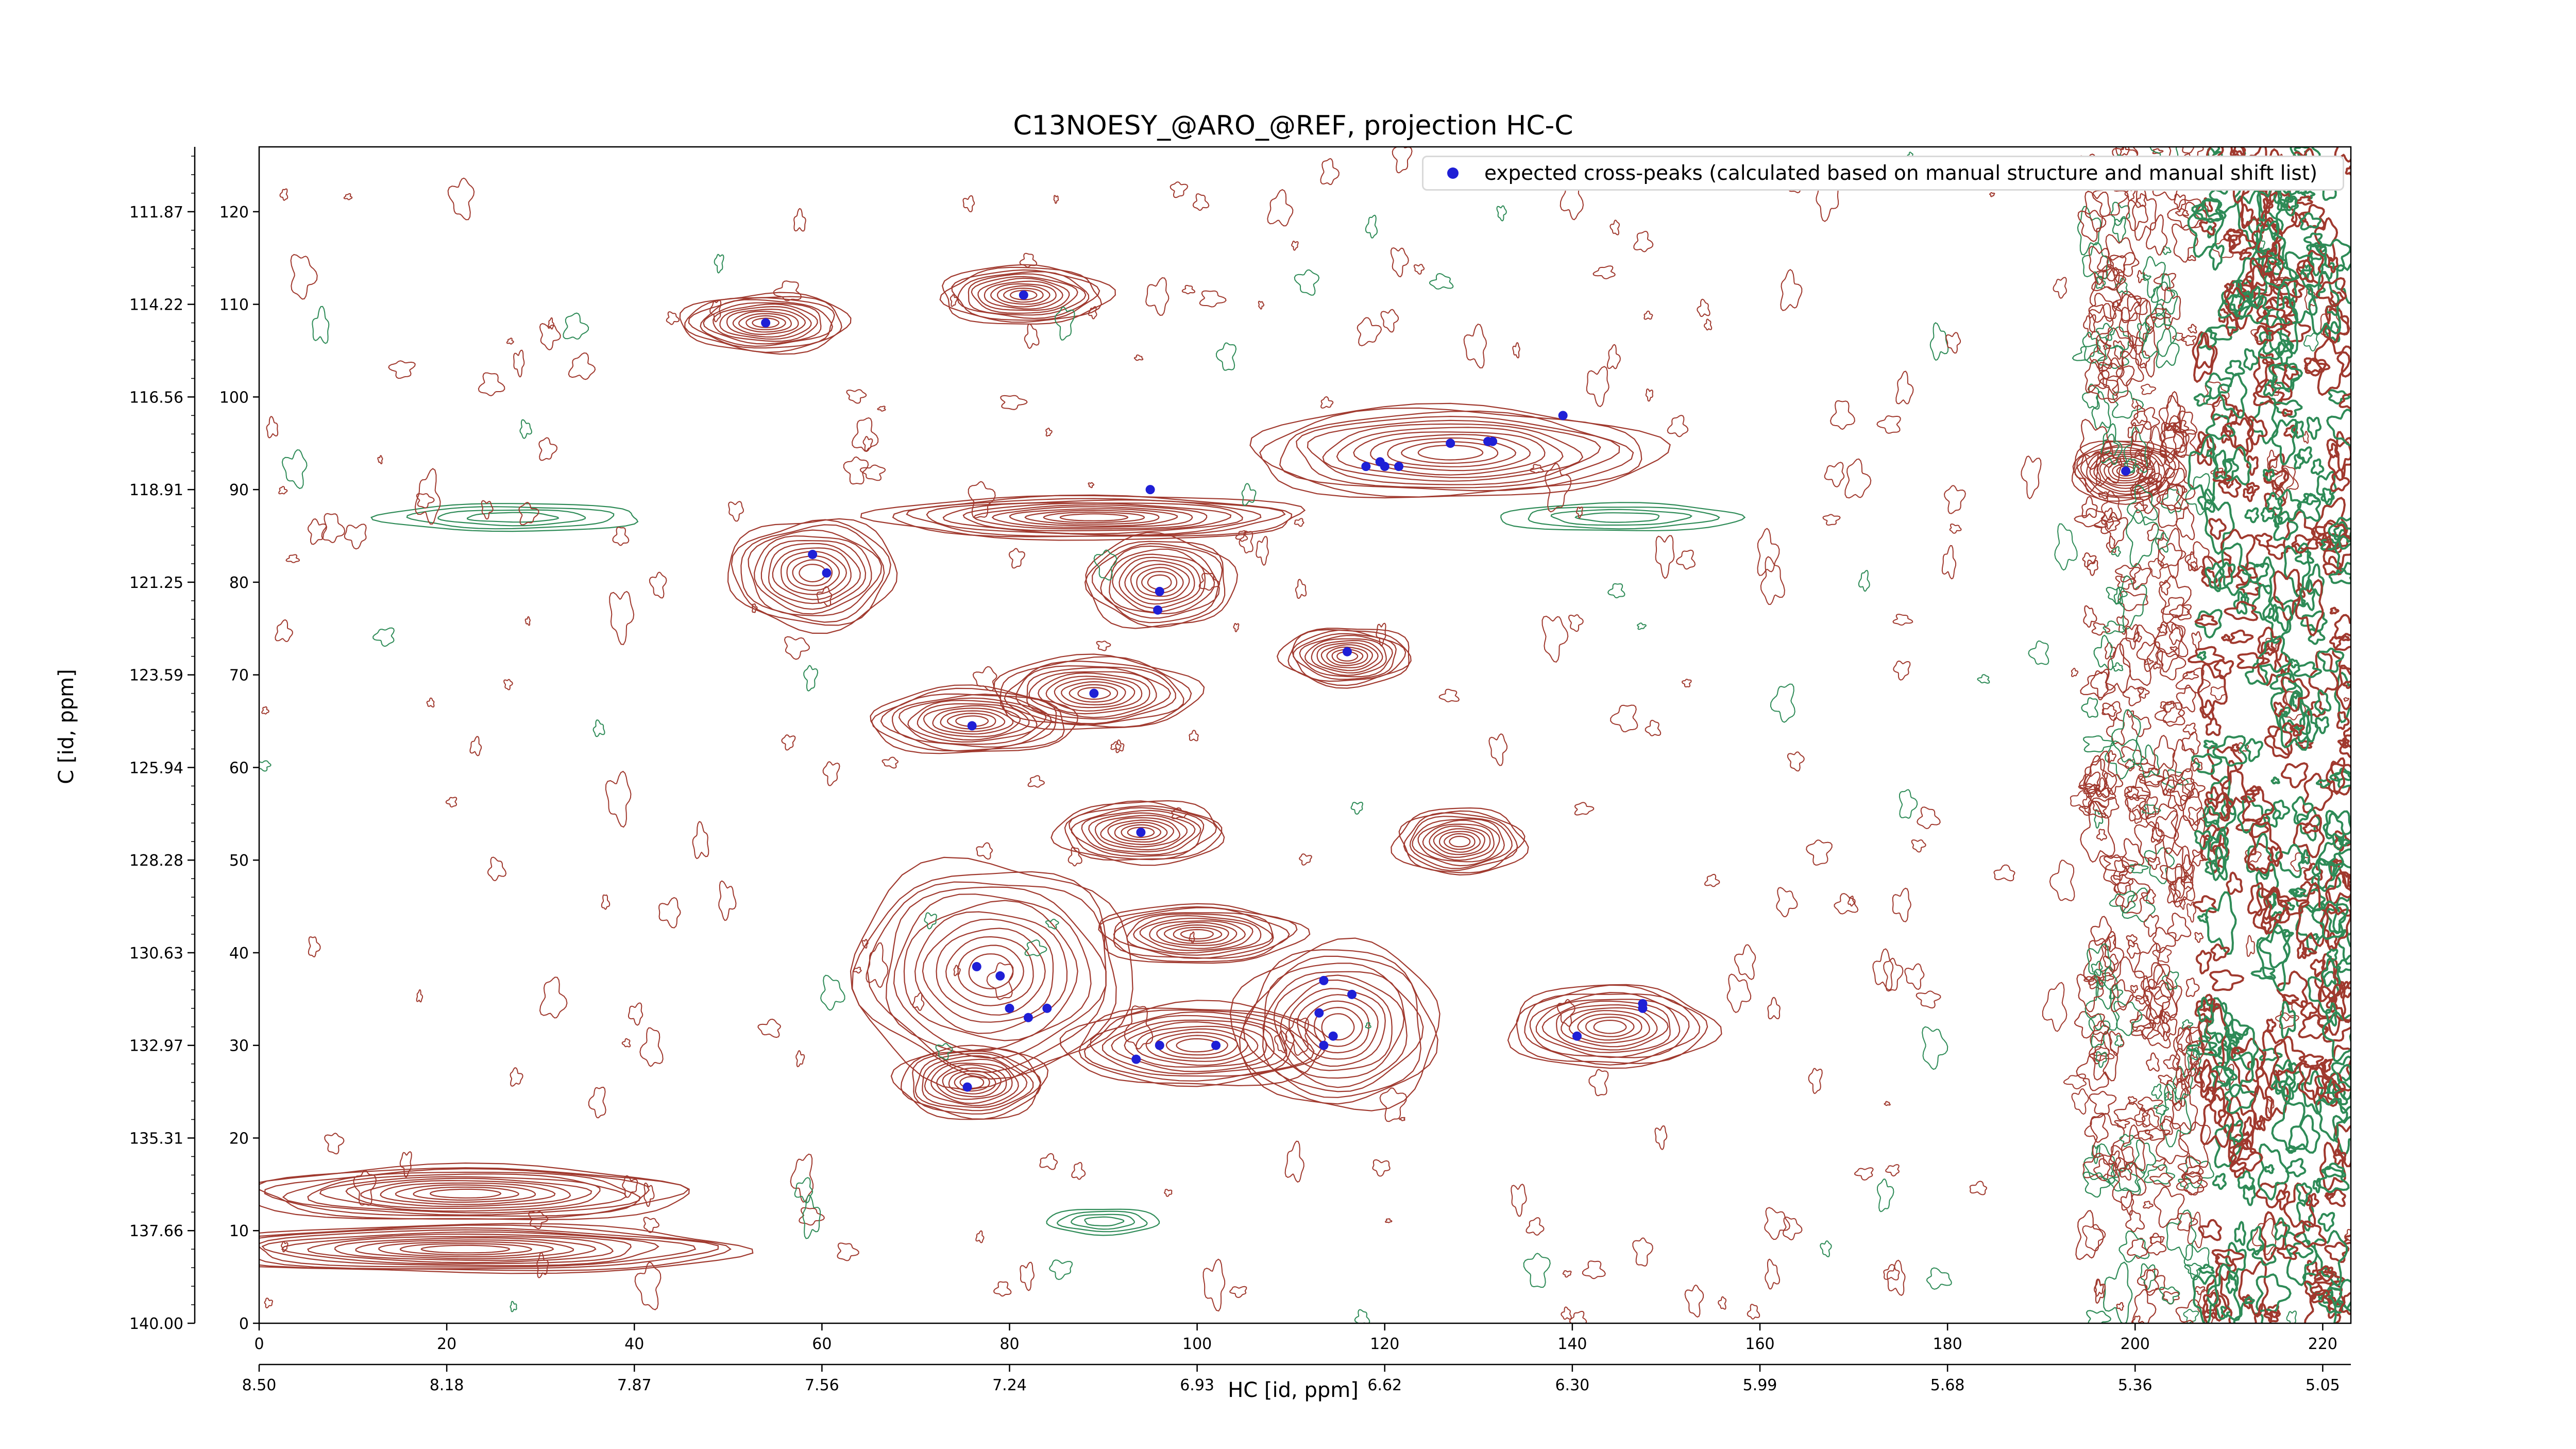 Image resolution: width=2576 pixels, height=1449 pixels. I want to click on ppm-y-tick-label: 137.66, so click(156, 1231).